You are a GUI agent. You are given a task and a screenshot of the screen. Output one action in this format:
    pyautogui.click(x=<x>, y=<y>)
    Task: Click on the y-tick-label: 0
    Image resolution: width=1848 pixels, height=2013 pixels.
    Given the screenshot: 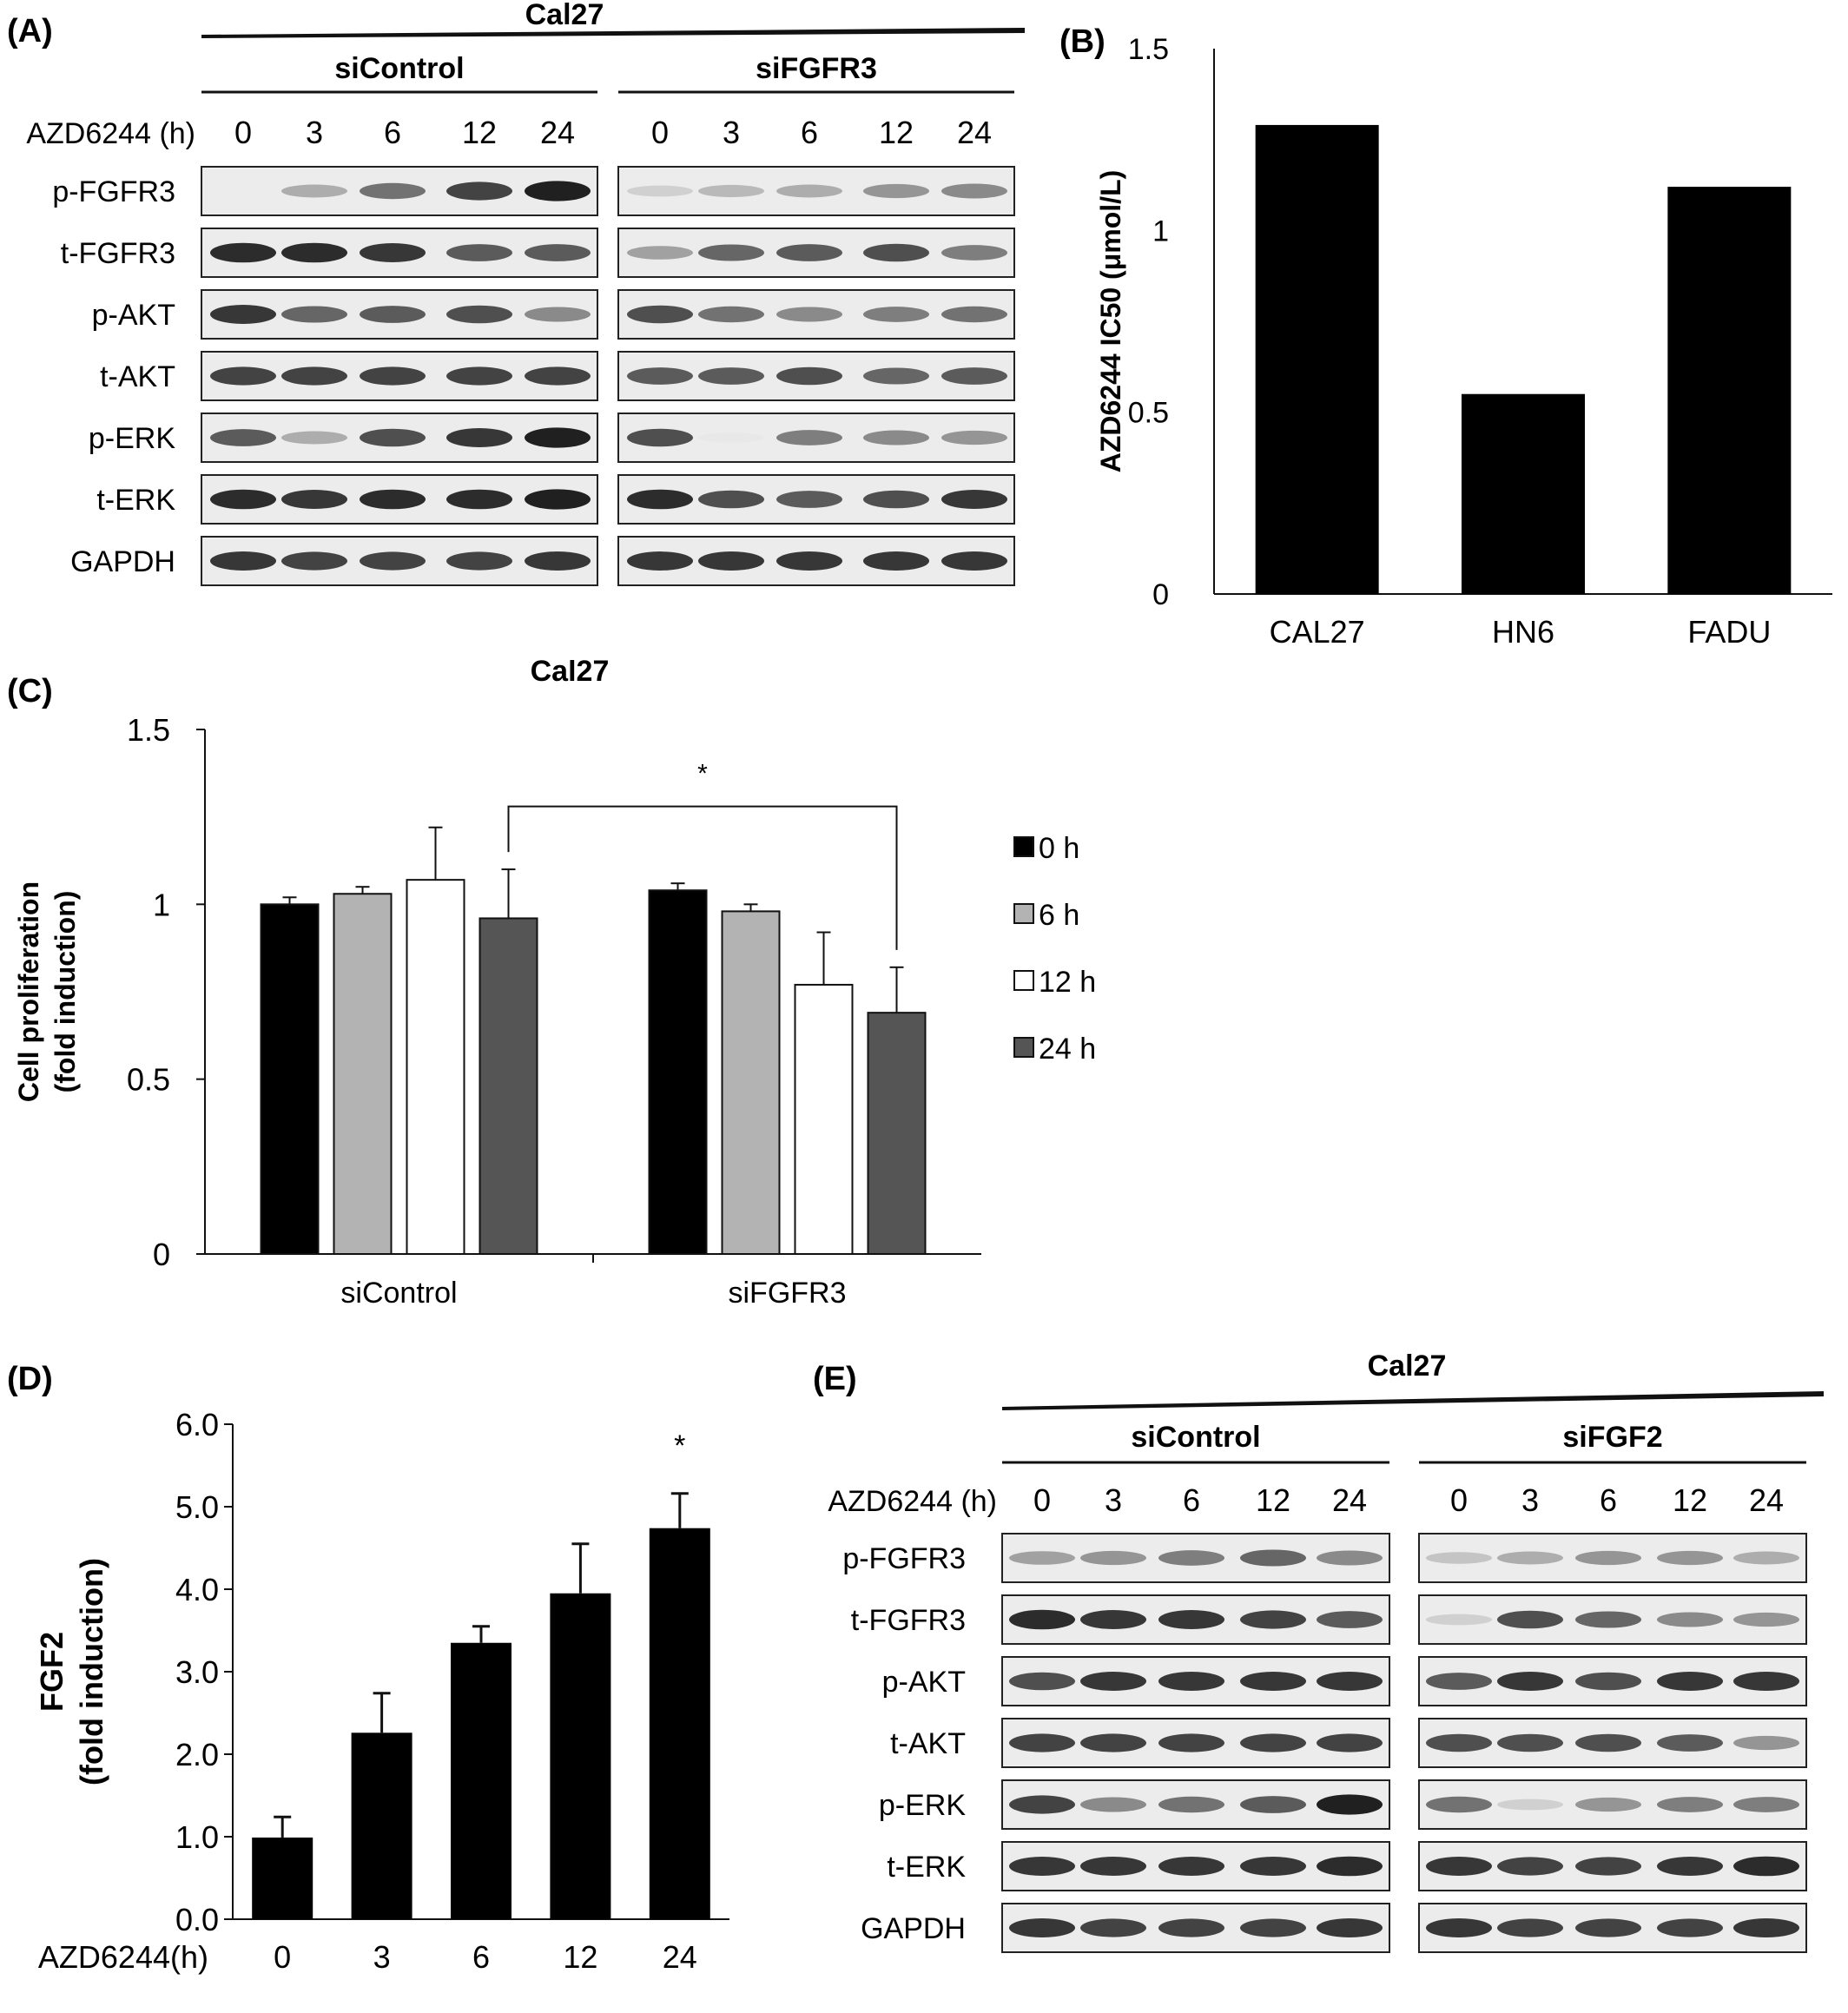 What is the action you would take?
    pyautogui.click(x=1161, y=595)
    